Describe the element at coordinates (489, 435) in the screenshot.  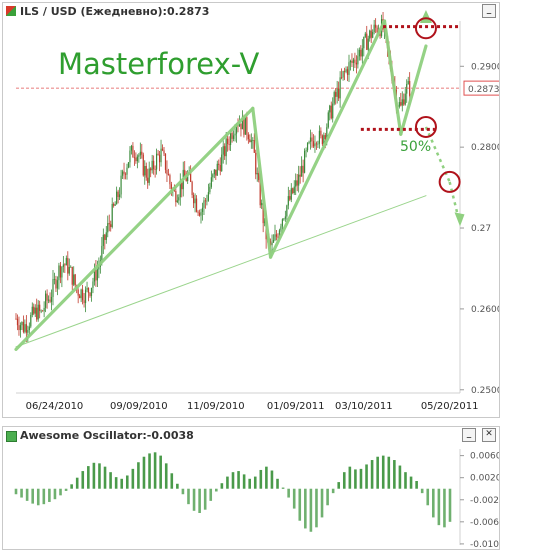
I see `close-oscillator-button: ✕` at that location.